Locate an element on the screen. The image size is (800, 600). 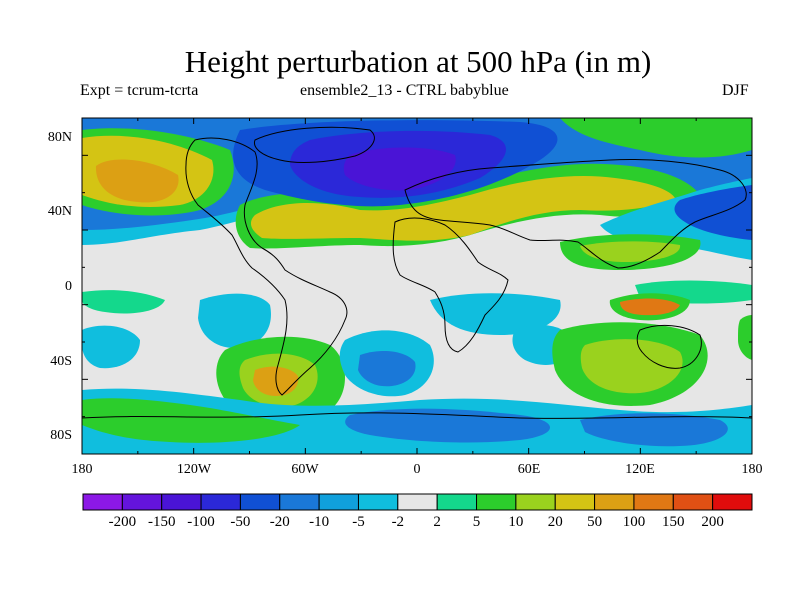
subtitle-experiment: Expt = tcrum-tcrta is located at coordinates (139, 90).